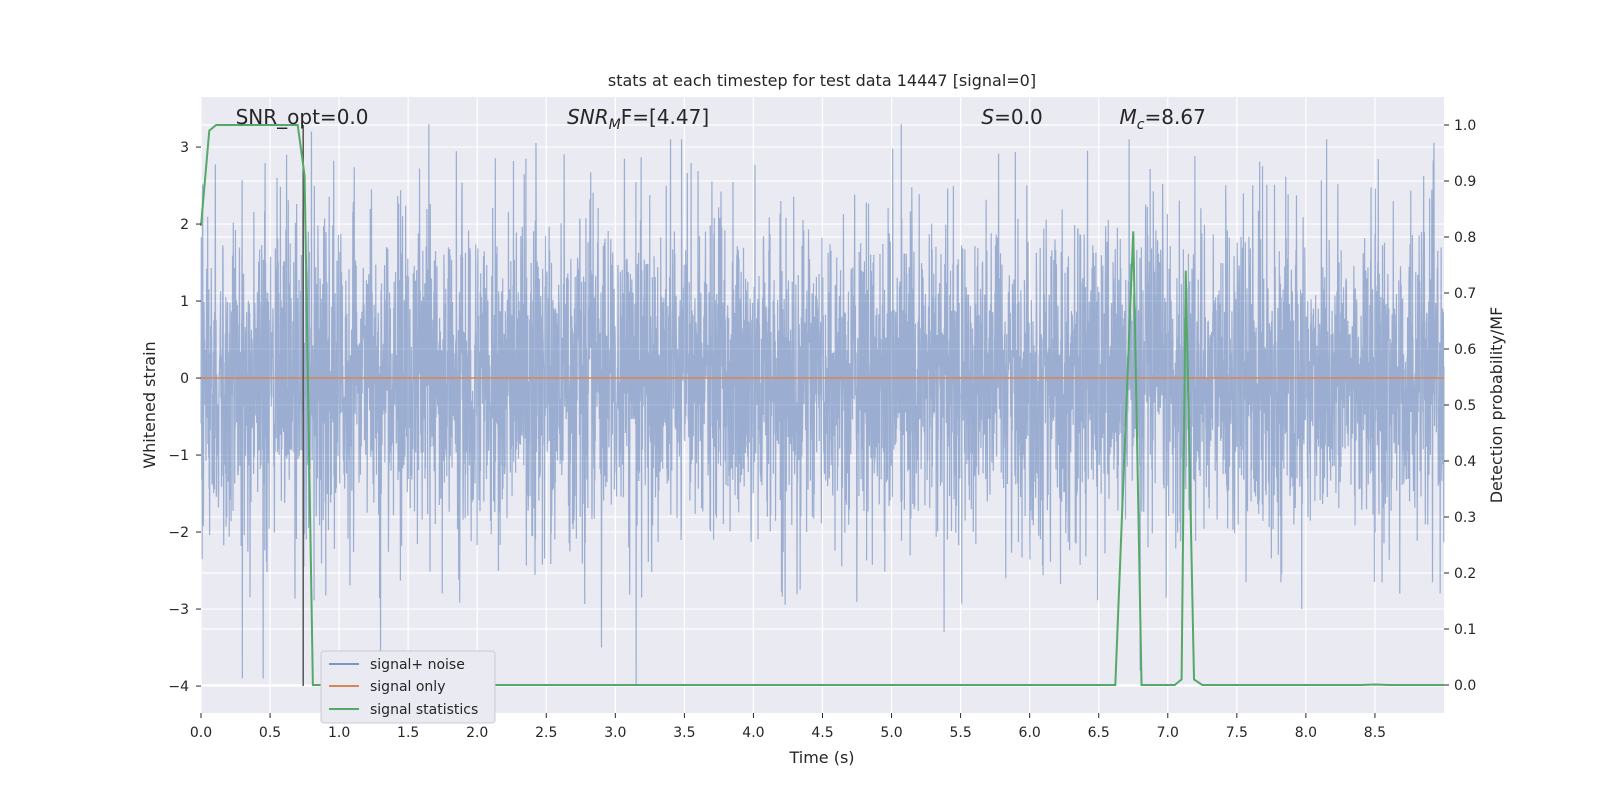 This screenshot has width=1600, height=800. I want to click on x-tick-label: 5.0, so click(891, 733).